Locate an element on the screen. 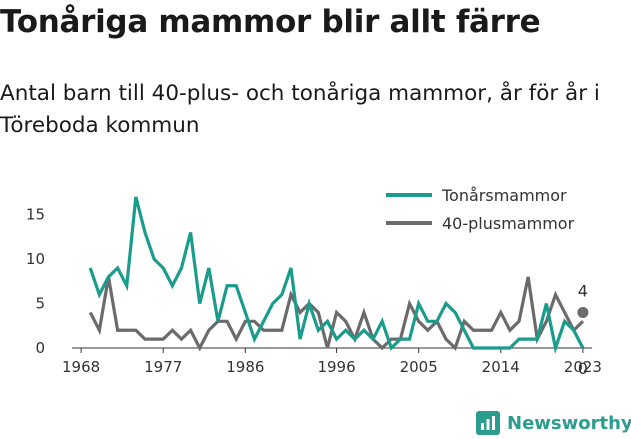 This screenshot has width=631, height=439. y-tick-label: 15 is located at coordinates (35, 215).